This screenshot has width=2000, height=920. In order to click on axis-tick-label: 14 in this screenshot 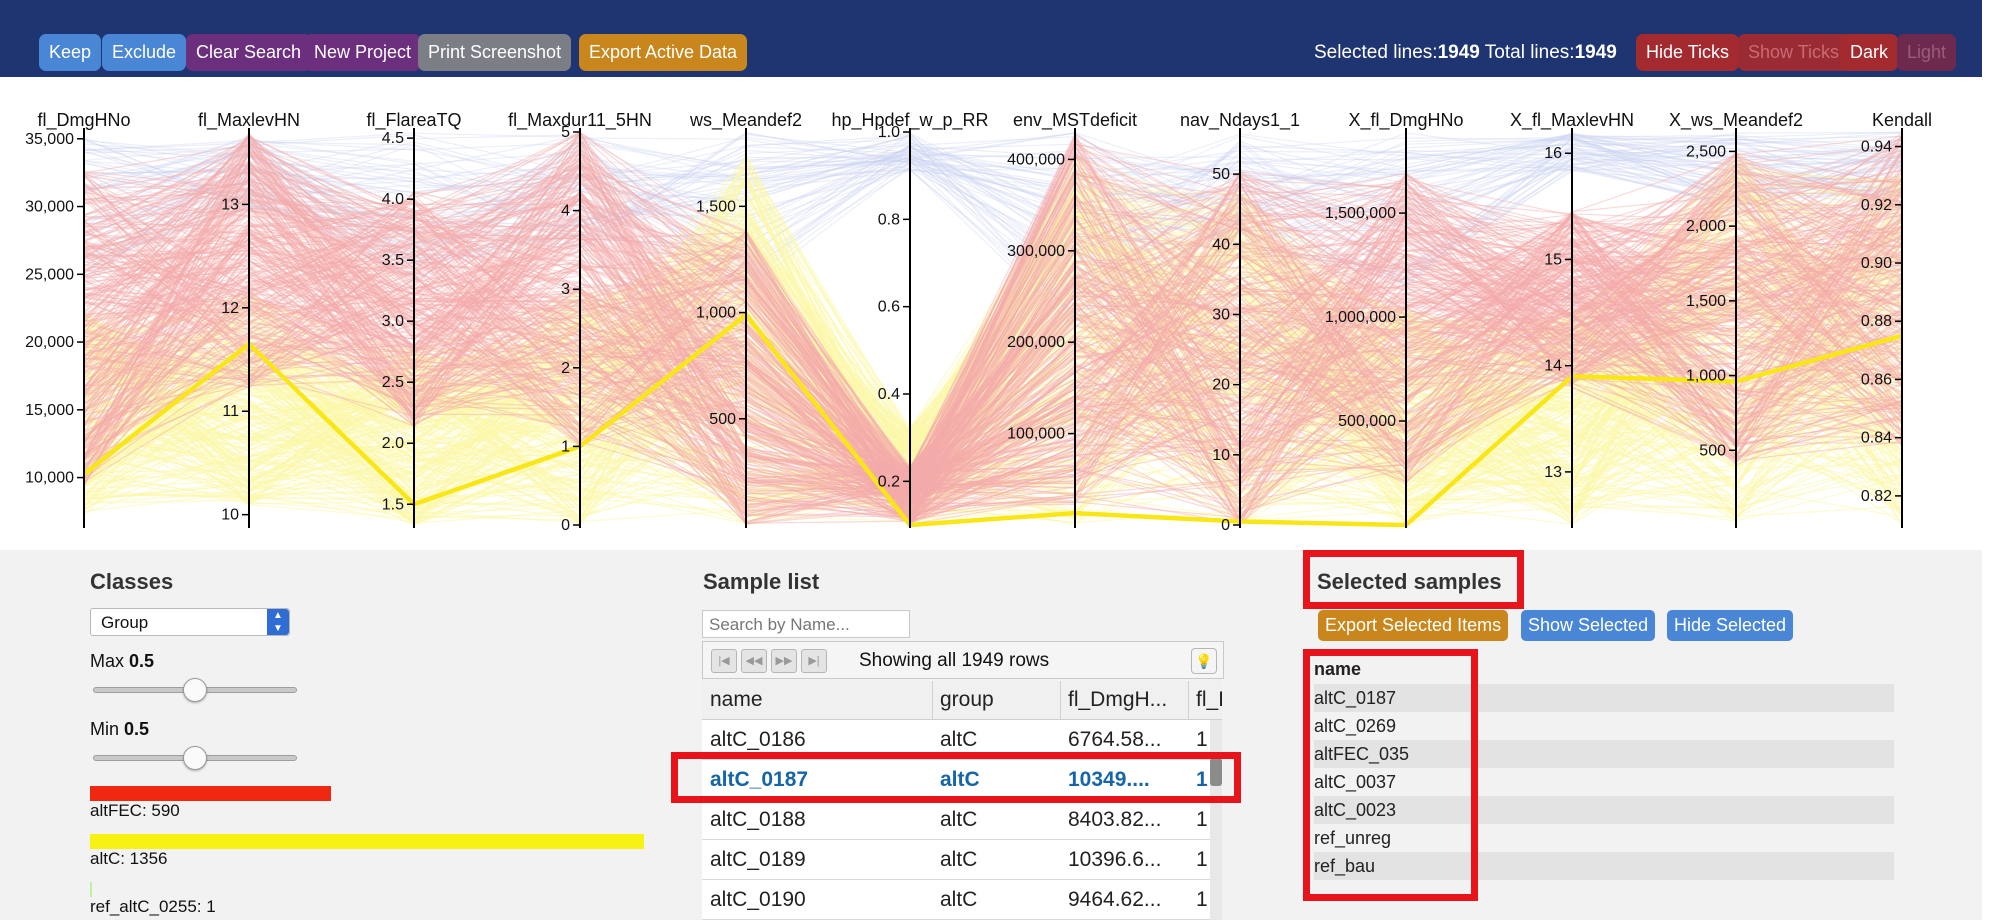, I will do `click(1553, 366)`.